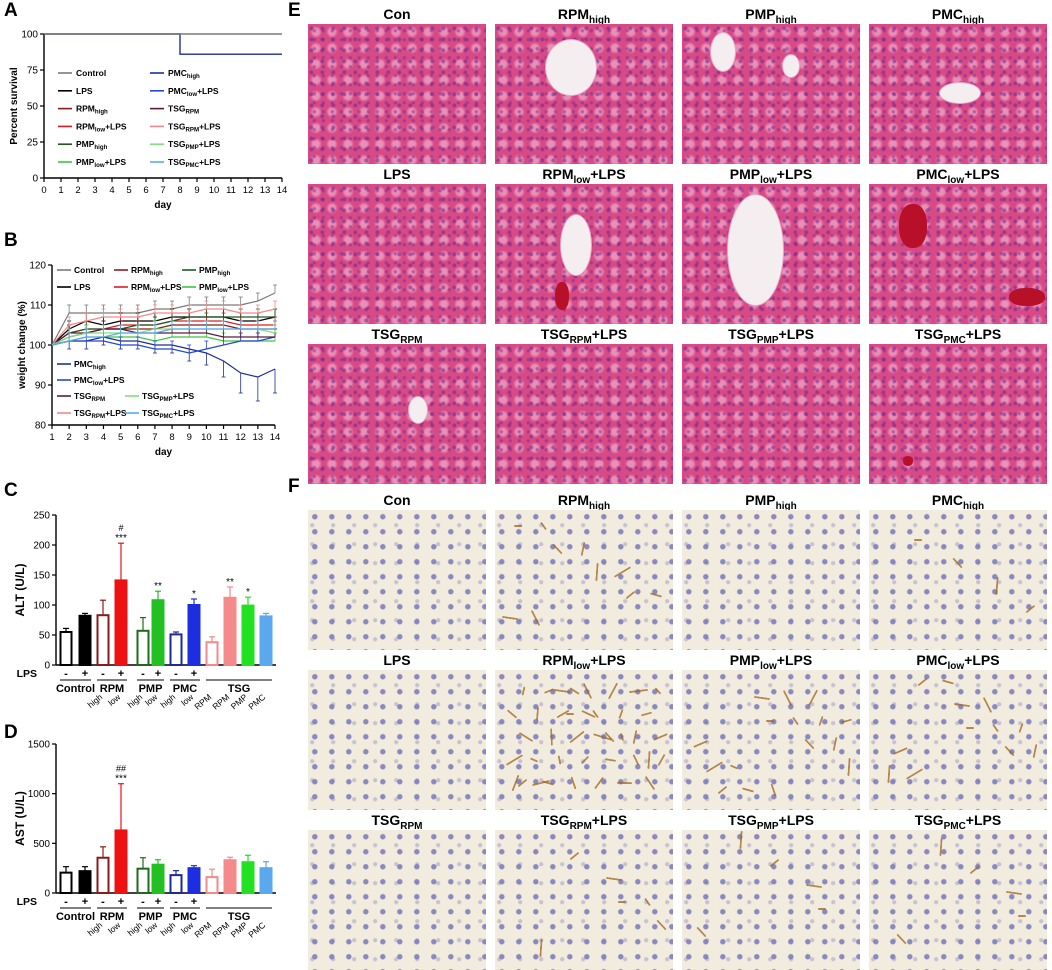 The width and height of the screenshot is (1052, 970). I want to click on weight-xtick-label: 12, so click(240, 437).